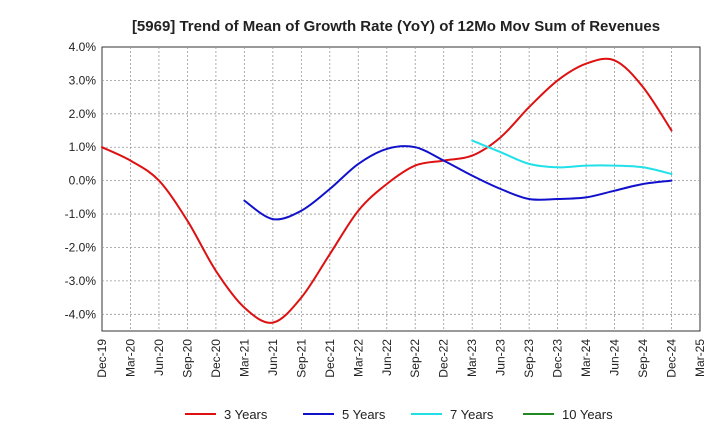 The image size is (720, 440). What do you see at coordinates (216, 358) in the screenshot?
I see `x-tick-label: Dec-20` at bounding box center [216, 358].